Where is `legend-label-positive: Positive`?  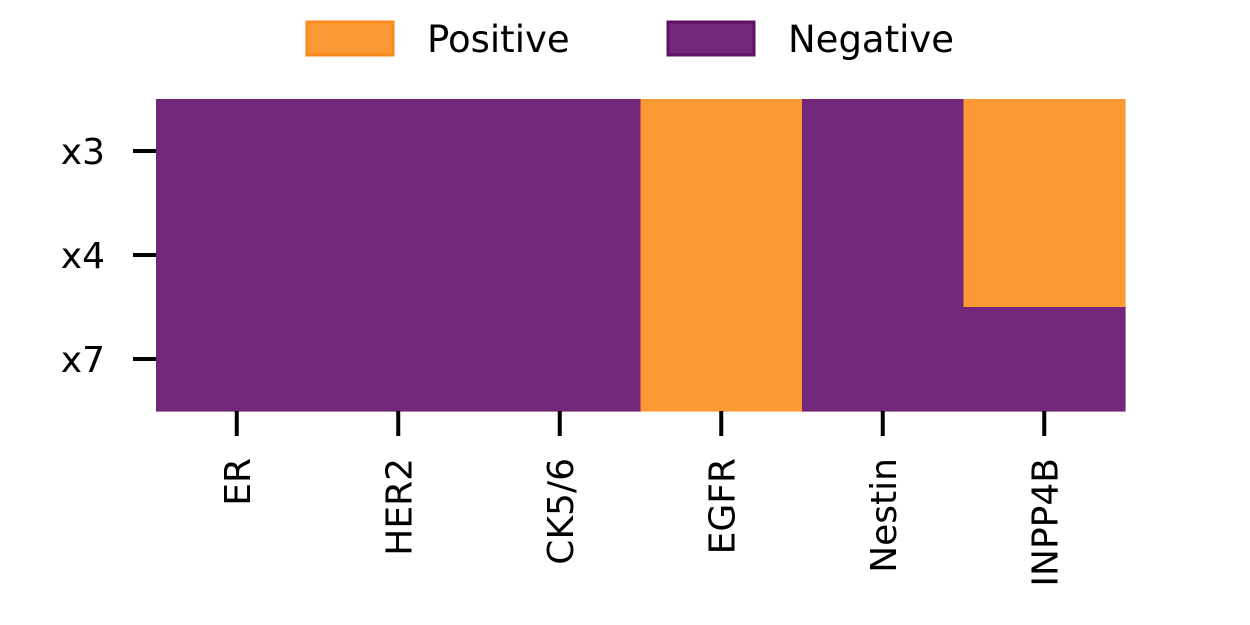 legend-label-positive: Positive is located at coordinates (498, 39).